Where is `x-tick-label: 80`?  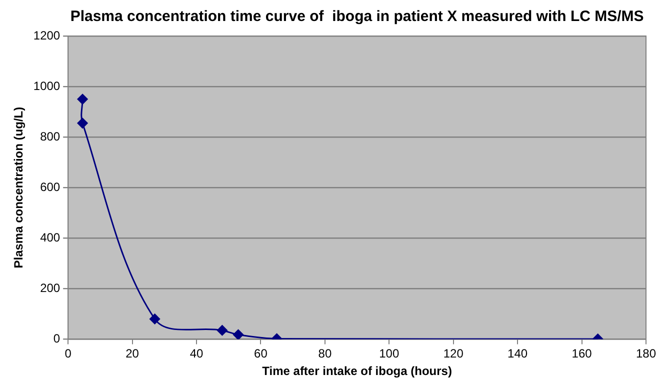
x-tick-label: 80 is located at coordinates (325, 353).